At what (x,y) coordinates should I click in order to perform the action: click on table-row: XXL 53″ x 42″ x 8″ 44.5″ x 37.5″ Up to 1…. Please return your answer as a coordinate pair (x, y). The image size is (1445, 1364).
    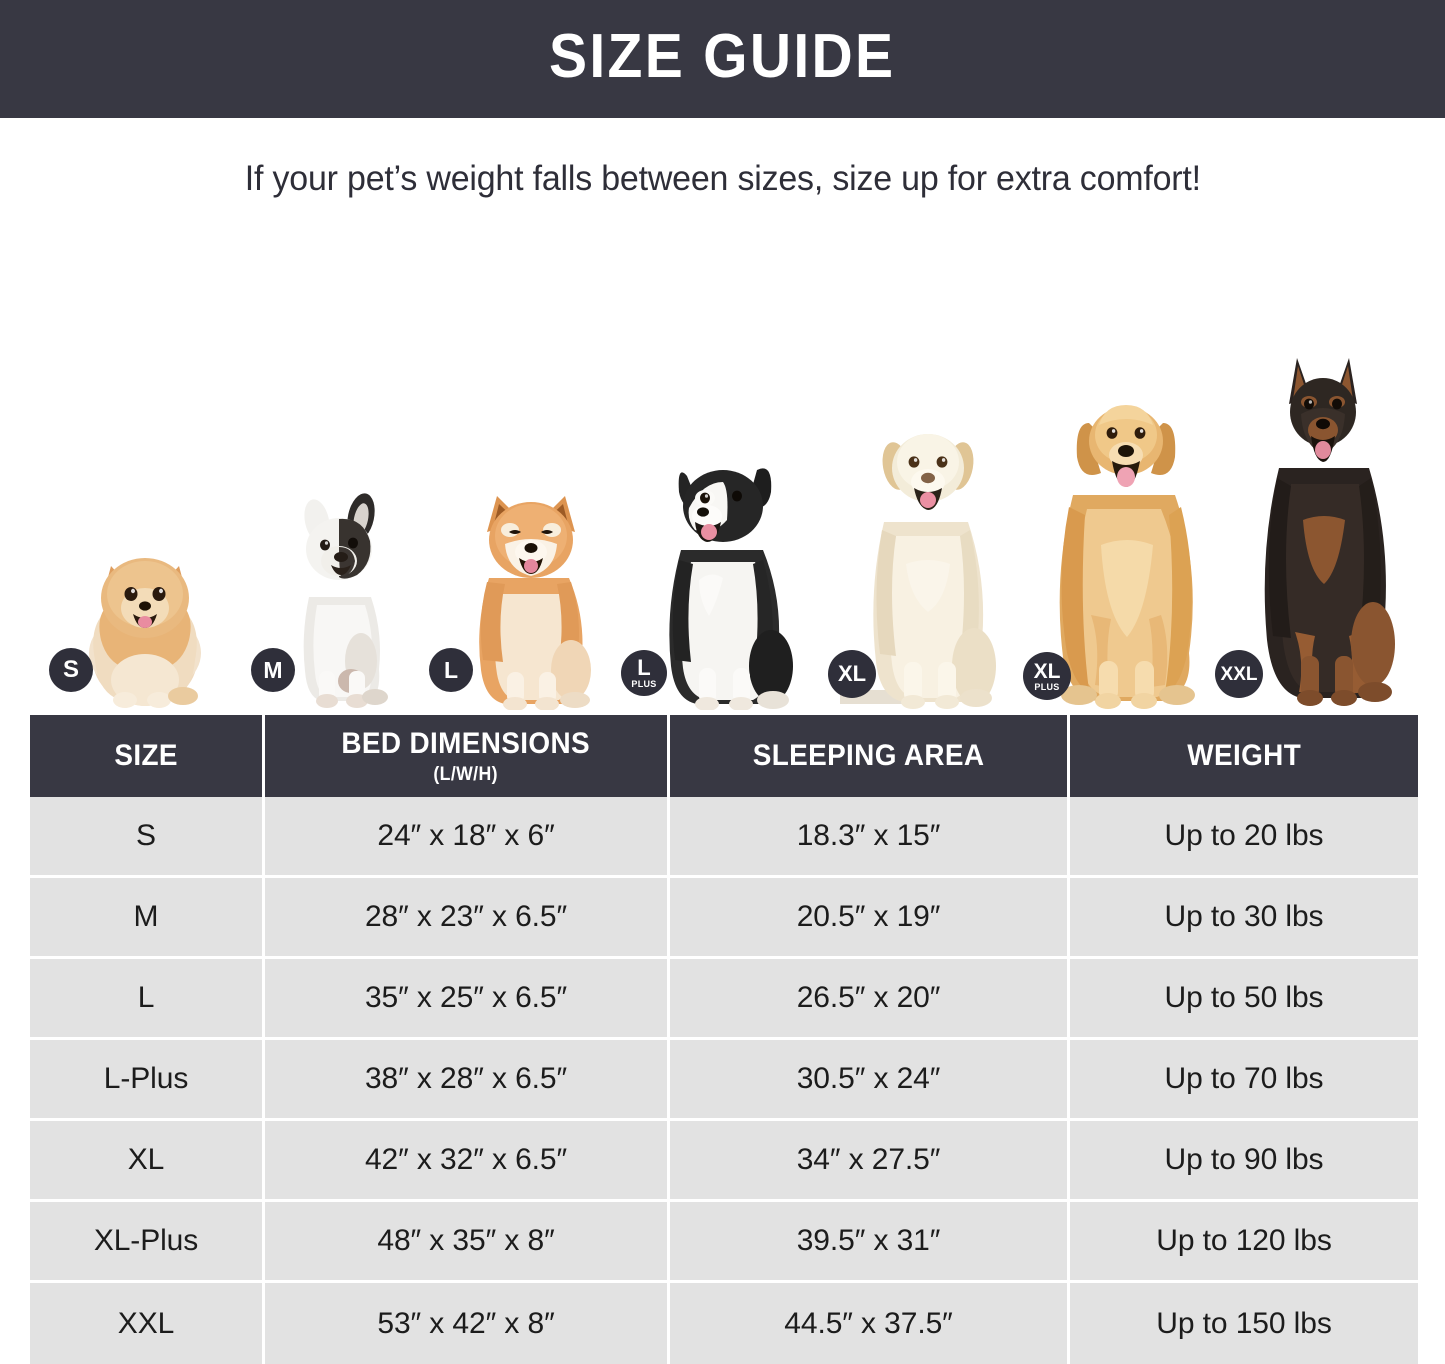
    Looking at the image, I should click on (724, 1323).